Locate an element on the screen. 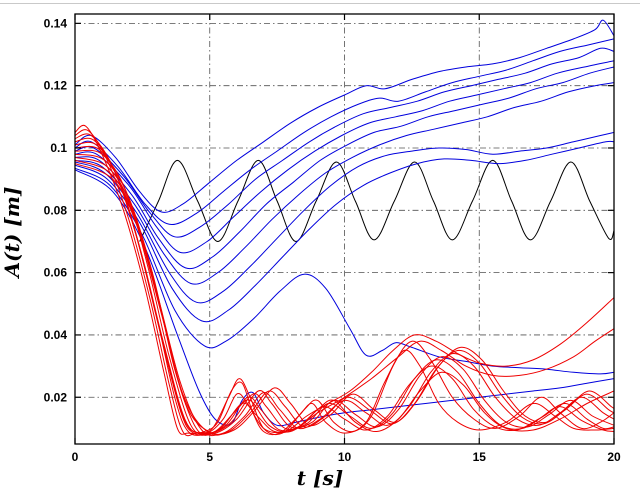 The width and height of the screenshot is (640, 497). y-axis-label: A(t) [m] is located at coordinates (12, 232).